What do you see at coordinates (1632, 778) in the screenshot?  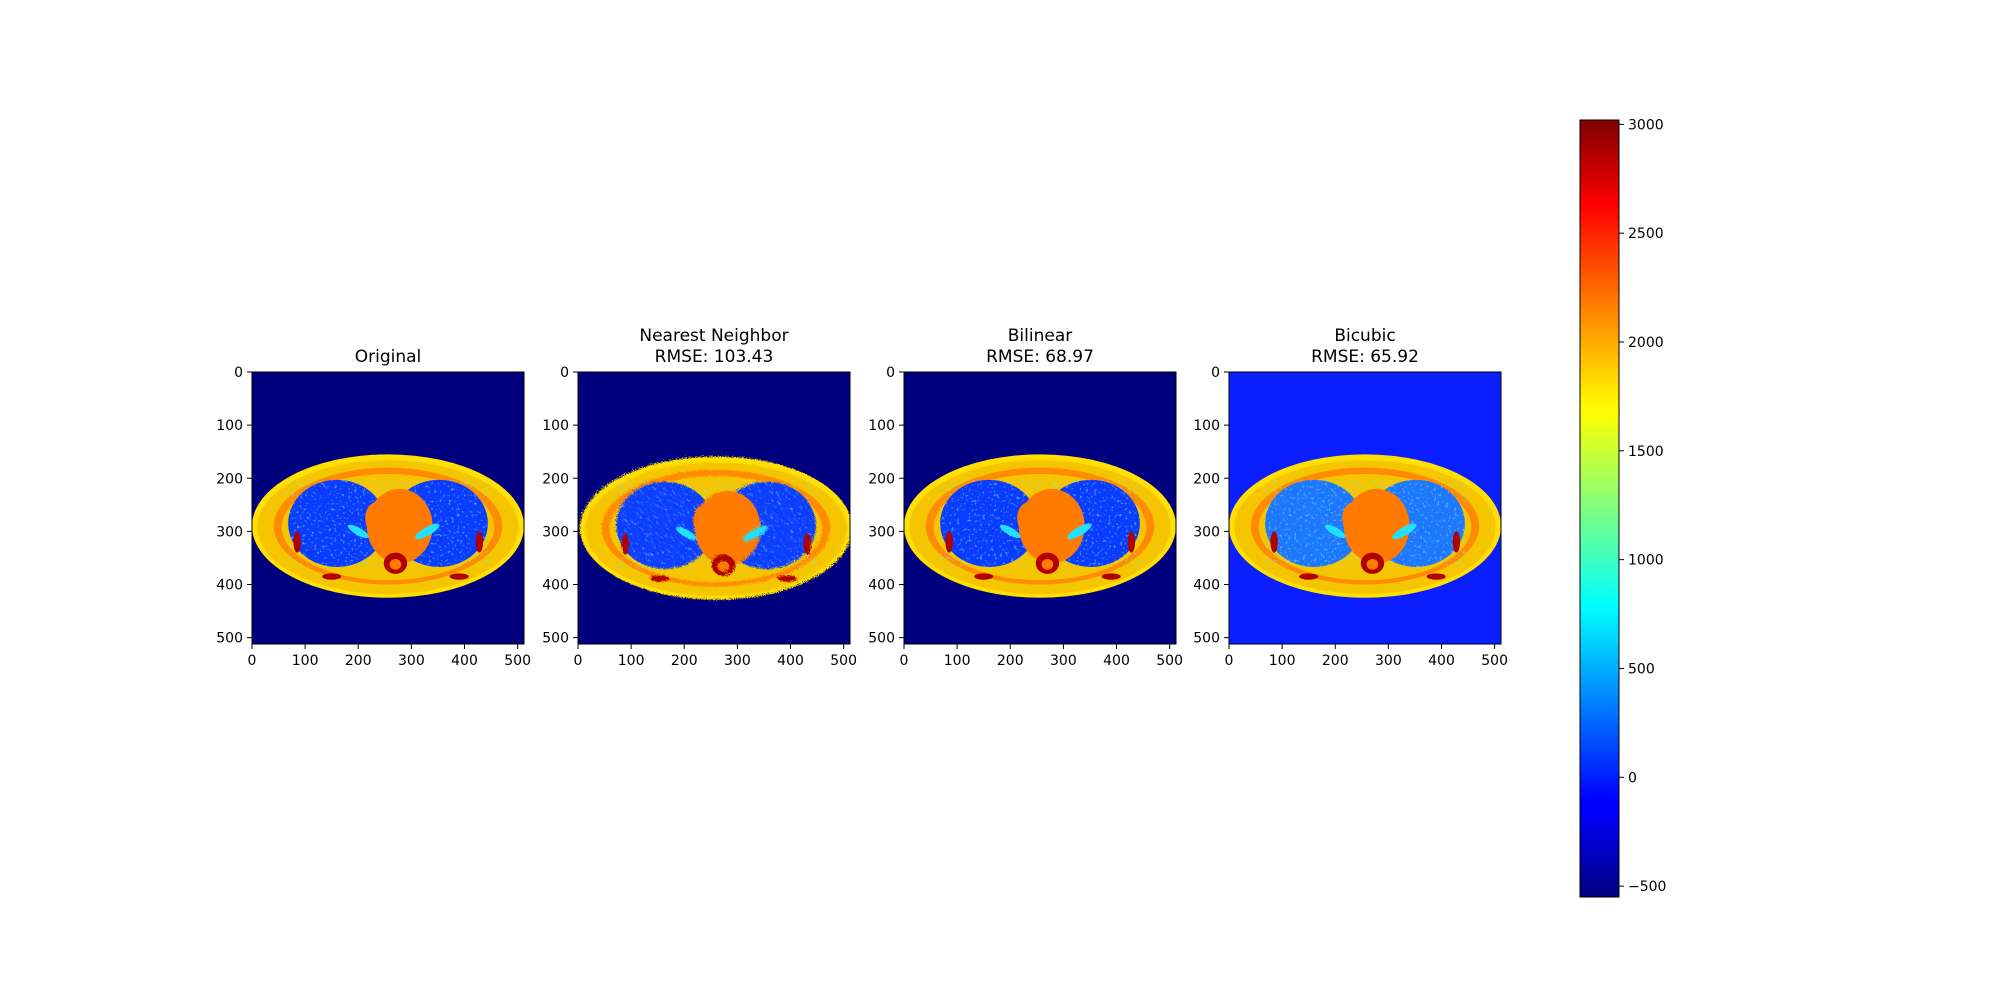 I see `colorbar-tick-label: 0` at bounding box center [1632, 778].